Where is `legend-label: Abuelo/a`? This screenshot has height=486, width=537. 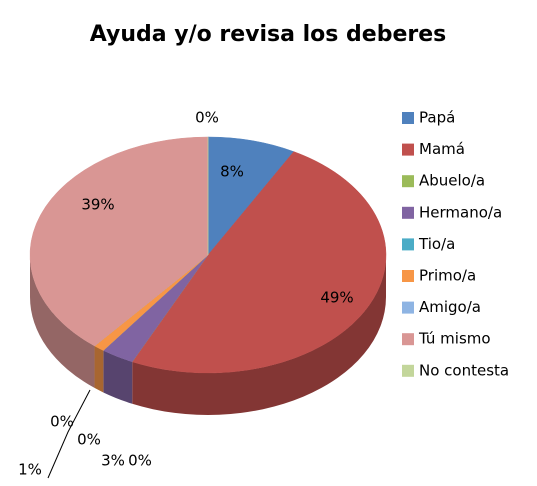 legend-label: Abuelo/a is located at coordinates (452, 181).